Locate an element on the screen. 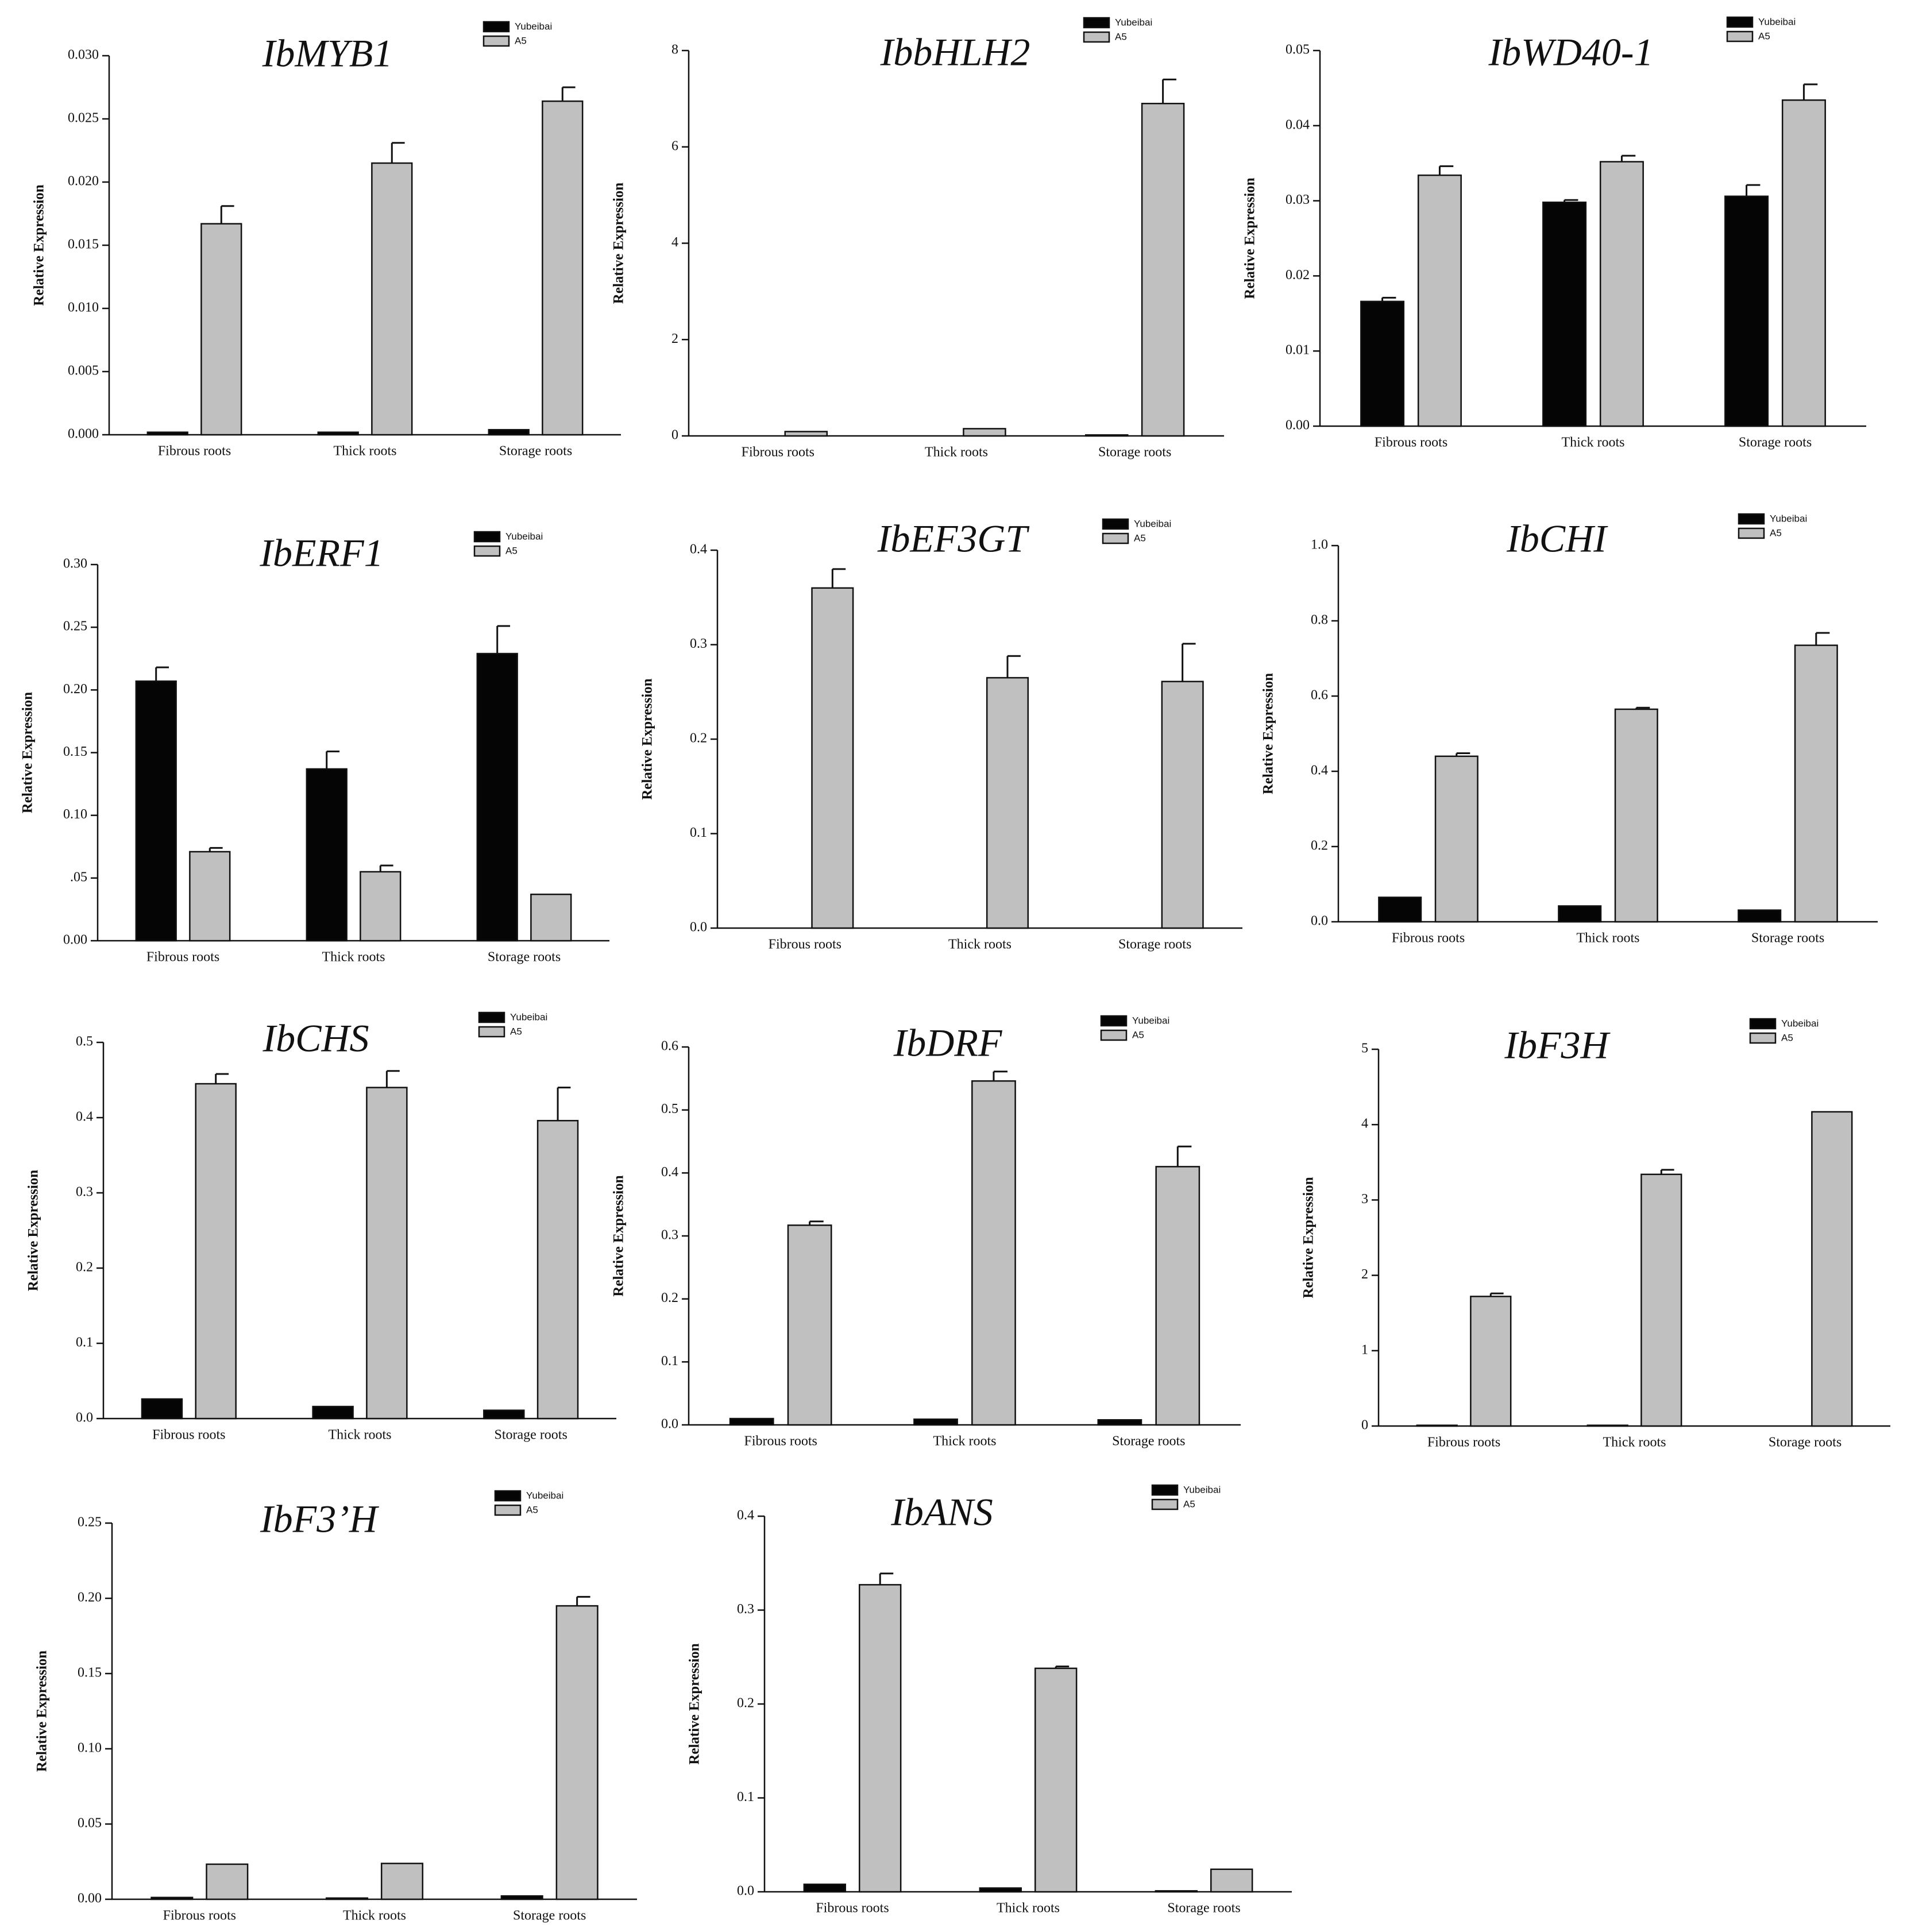 Image resolution: width=1907 pixels, height=1932 pixels. y-tick-label: 1.0 is located at coordinates (1319, 545).